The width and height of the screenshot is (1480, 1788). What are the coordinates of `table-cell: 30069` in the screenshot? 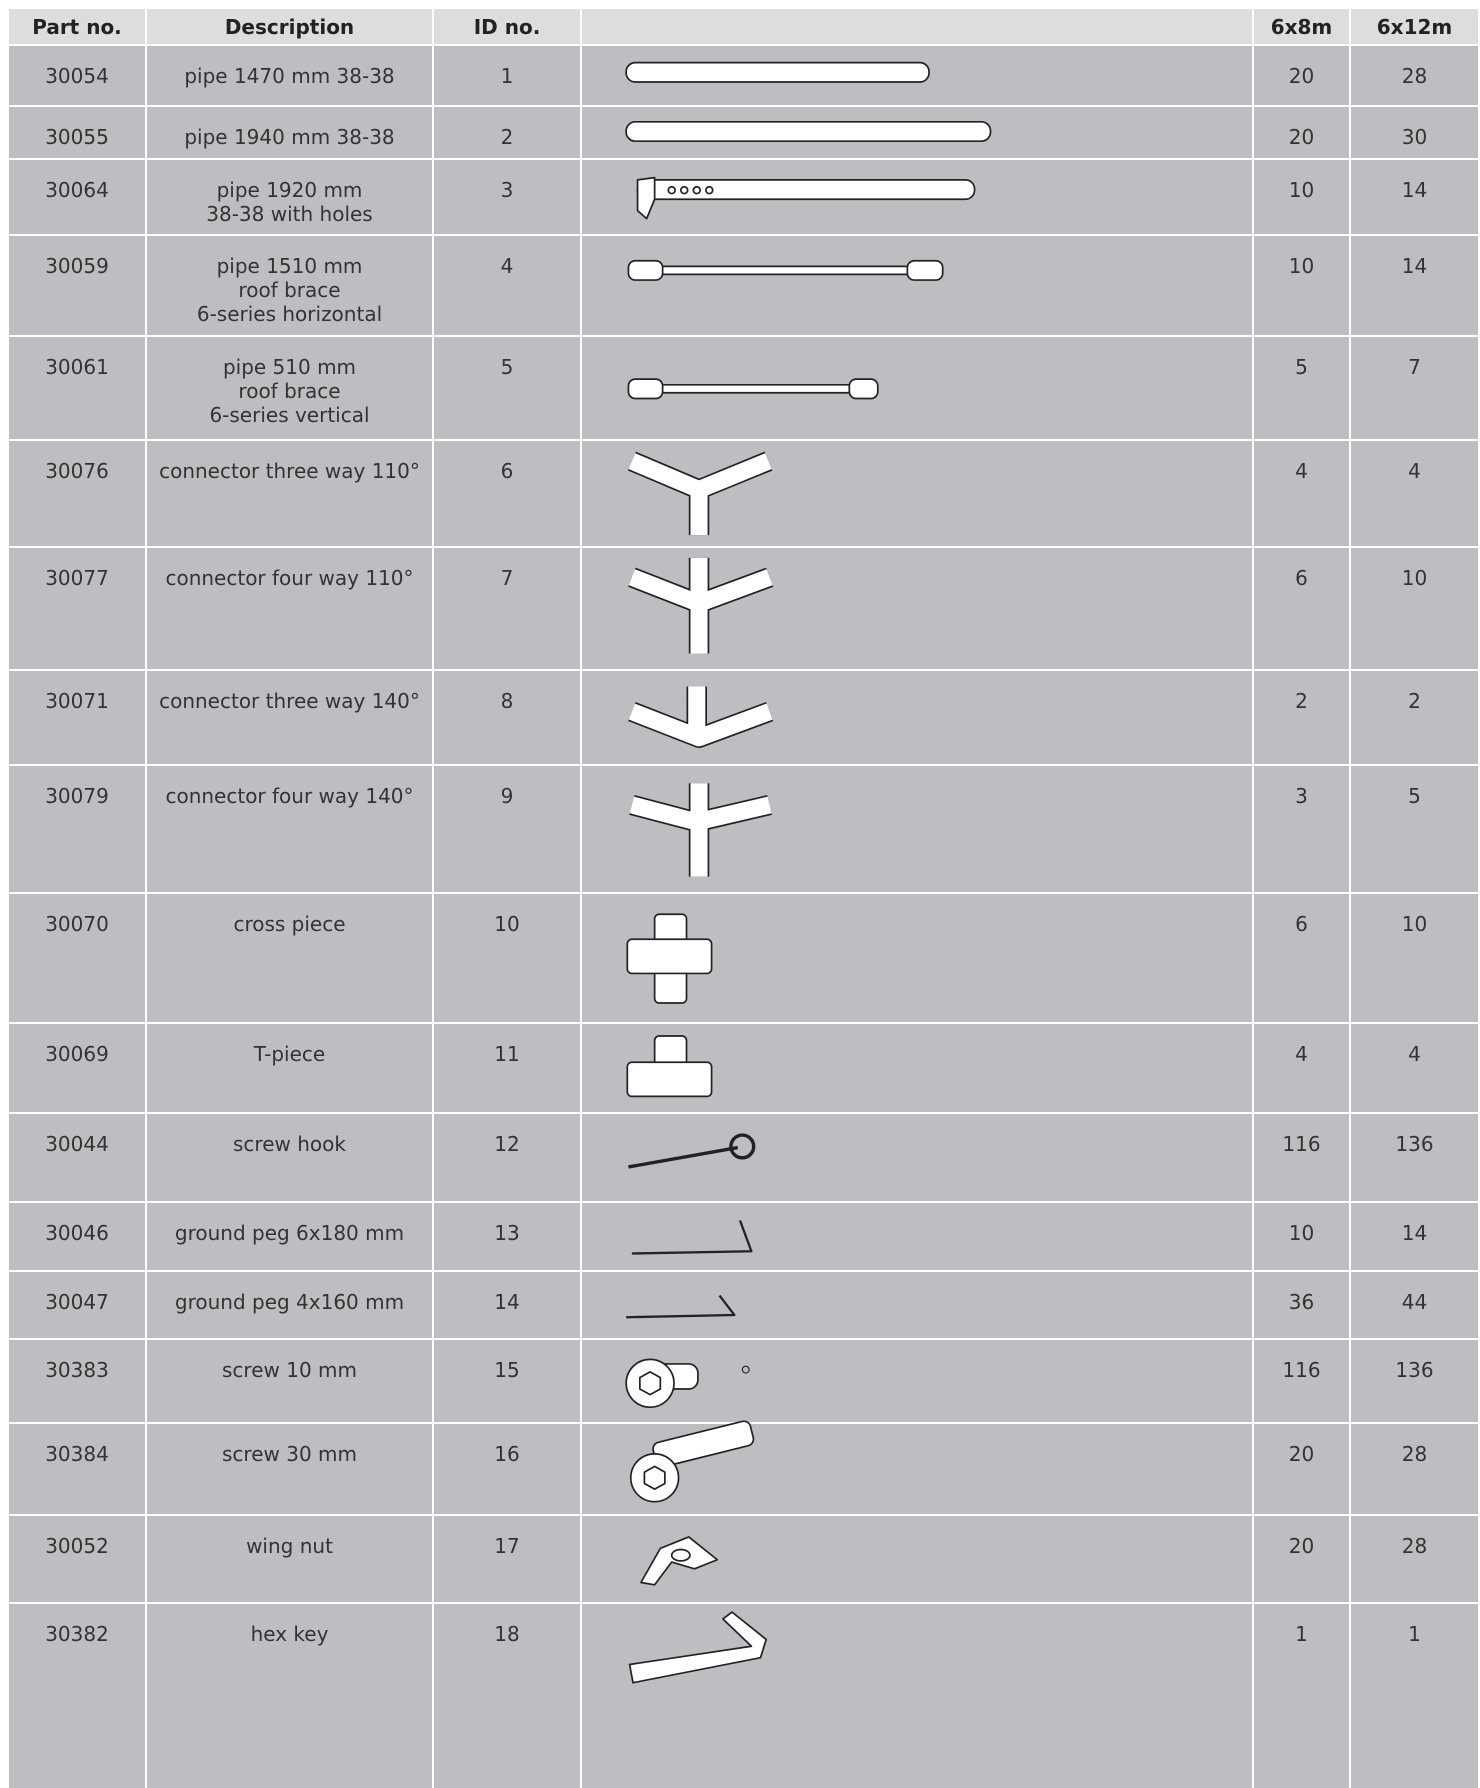 It's located at (77, 1068).